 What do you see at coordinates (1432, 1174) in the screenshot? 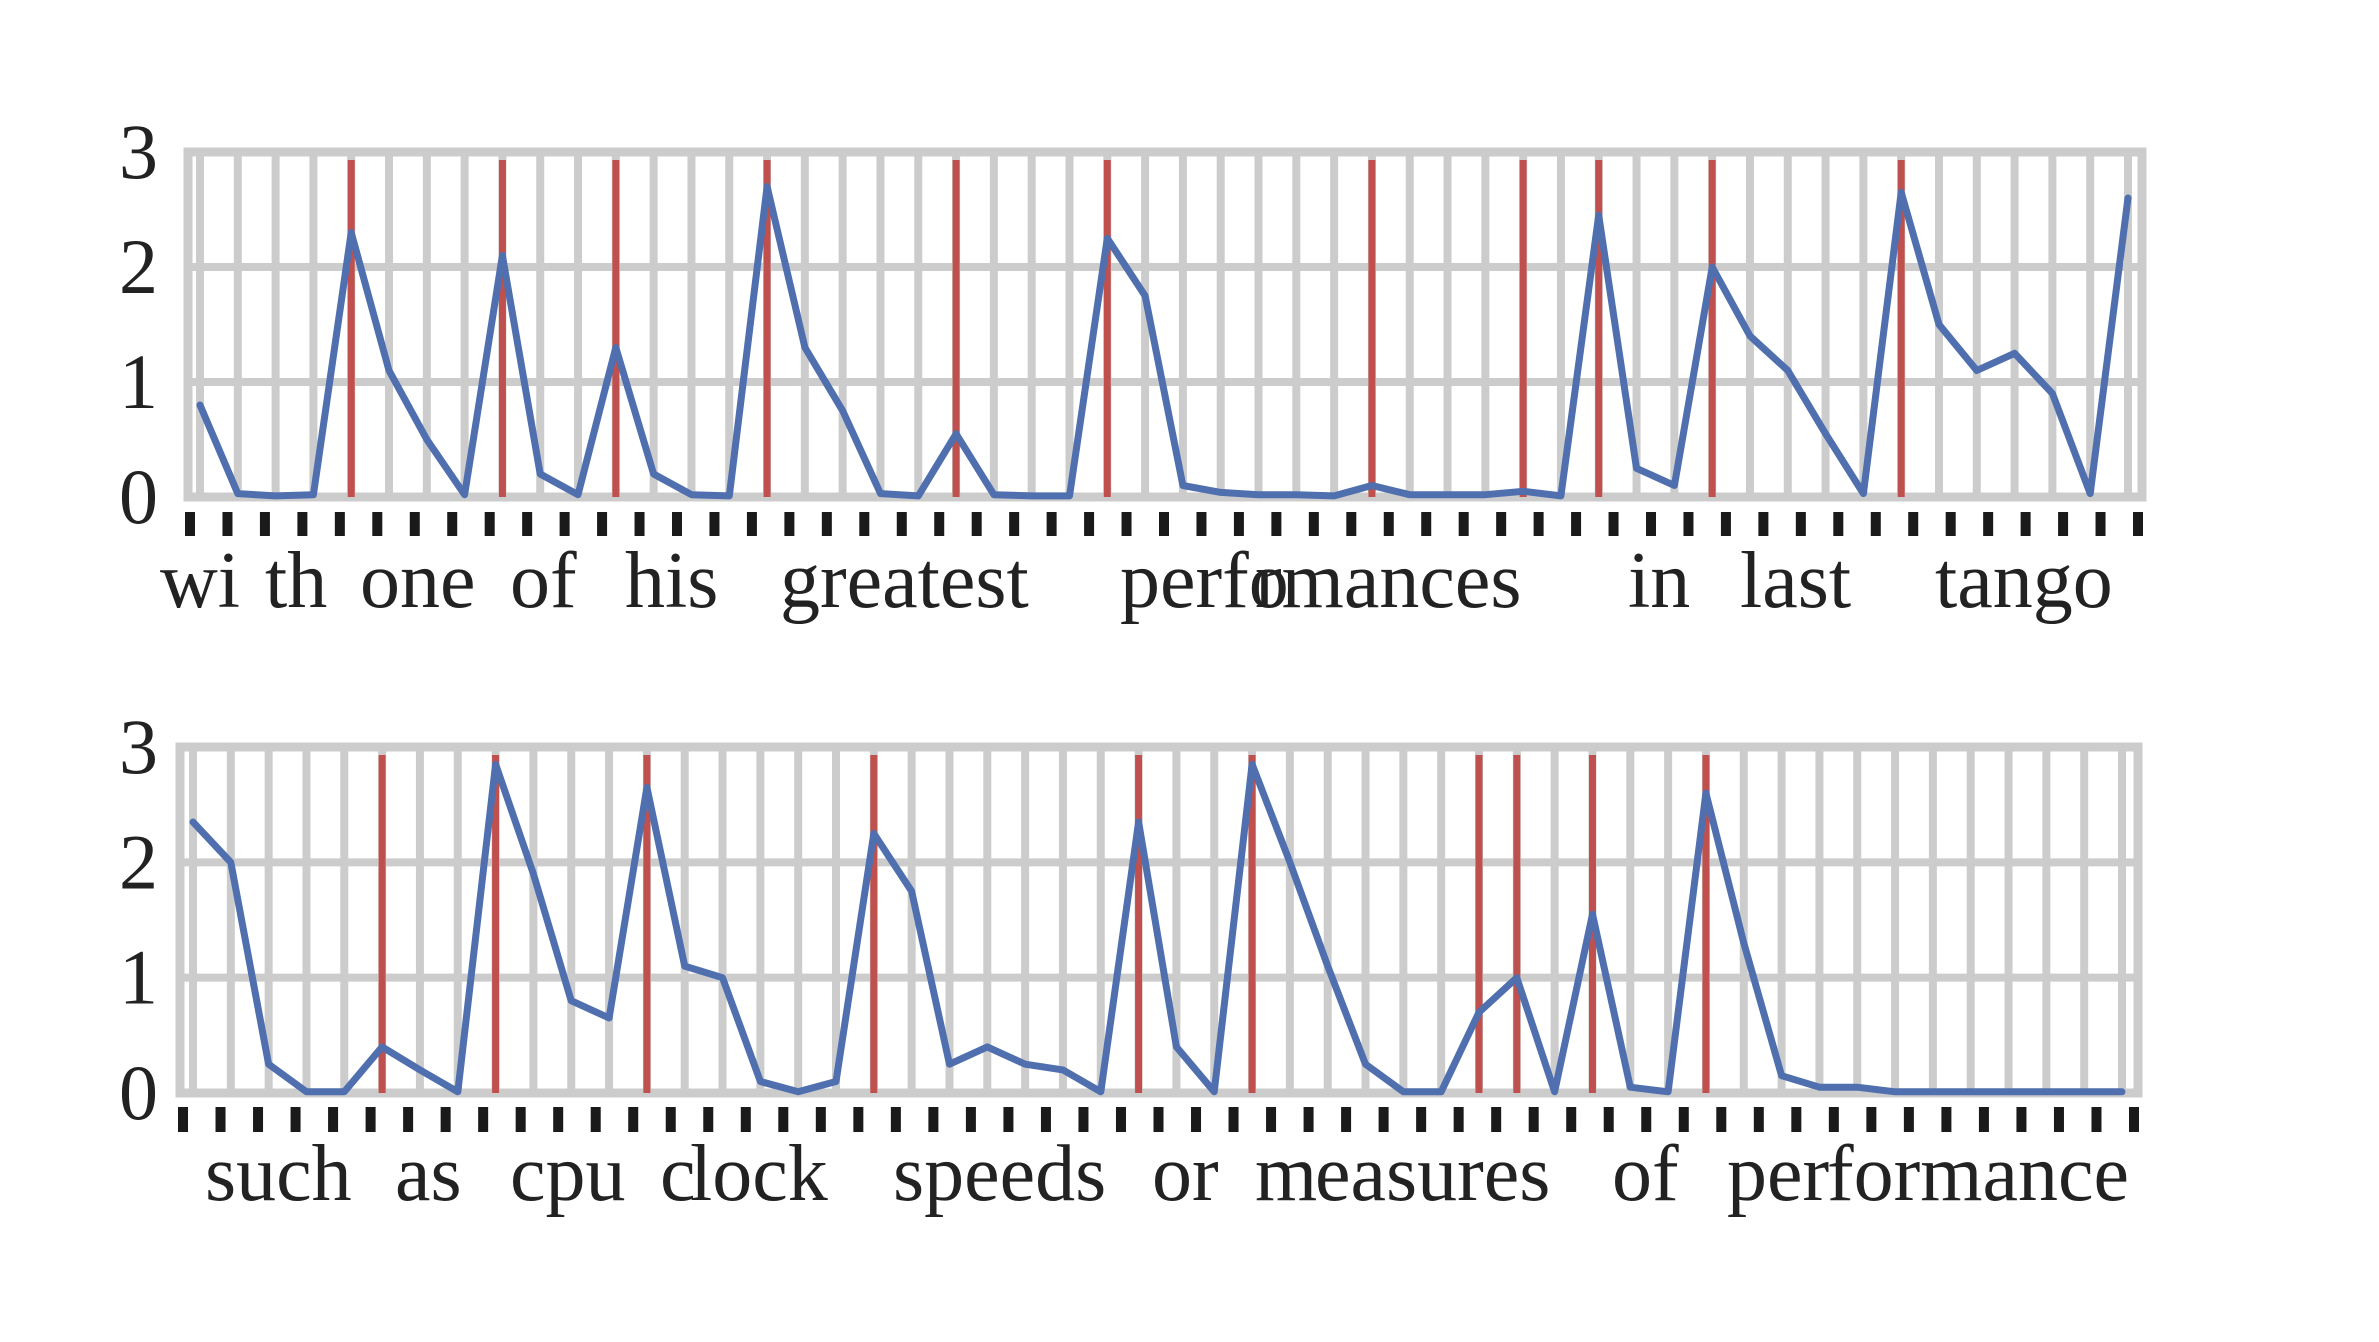
I see `caption-word: easures` at bounding box center [1432, 1174].